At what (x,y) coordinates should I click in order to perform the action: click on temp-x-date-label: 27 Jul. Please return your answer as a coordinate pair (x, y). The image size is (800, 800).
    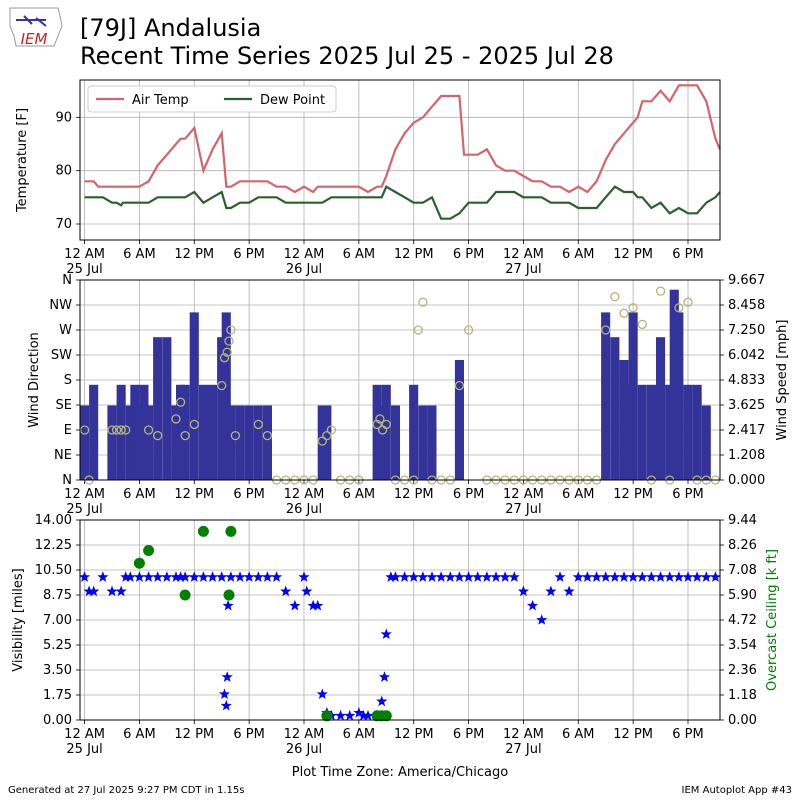
    Looking at the image, I should click on (523, 269).